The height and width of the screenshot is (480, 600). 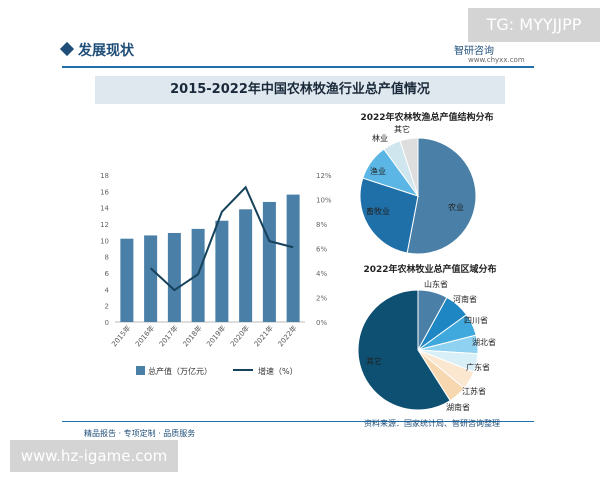 What do you see at coordinates (324, 176) in the screenshot?
I see `y-right-tick-label: 12%` at bounding box center [324, 176].